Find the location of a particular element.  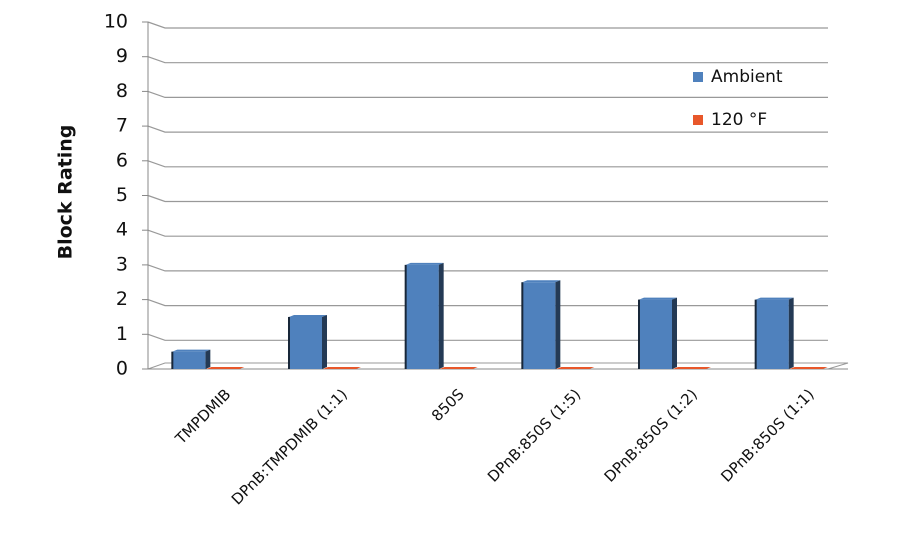

x-tick-label: 850S is located at coordinates (448, 405).